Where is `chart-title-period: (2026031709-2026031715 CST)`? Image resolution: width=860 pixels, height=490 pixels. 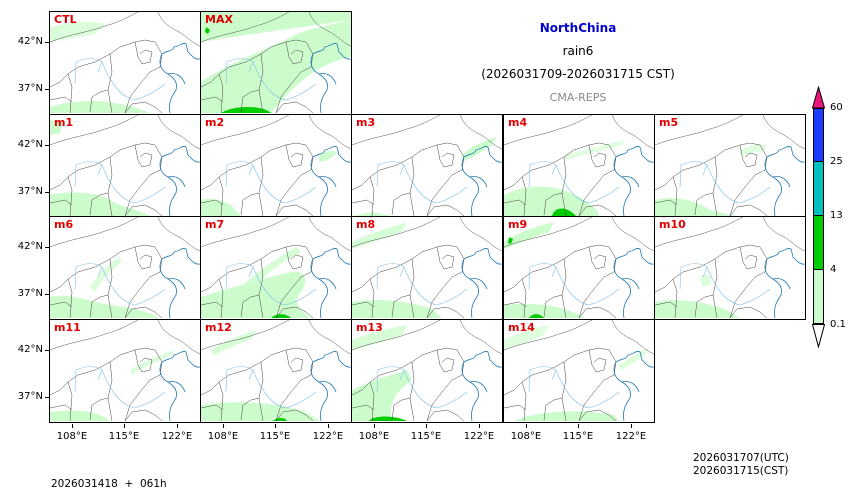 chart-title-period: (2026031709-2026031715 CST) is located at coordinates (578, 74).